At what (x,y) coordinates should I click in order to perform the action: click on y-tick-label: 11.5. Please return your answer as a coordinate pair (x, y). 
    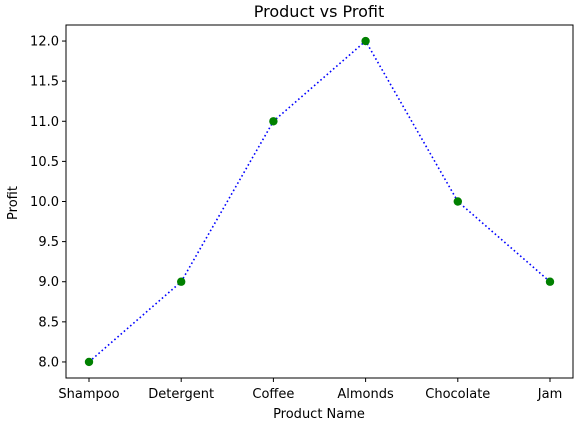
    Looking at the image, I should click on (44, 82).